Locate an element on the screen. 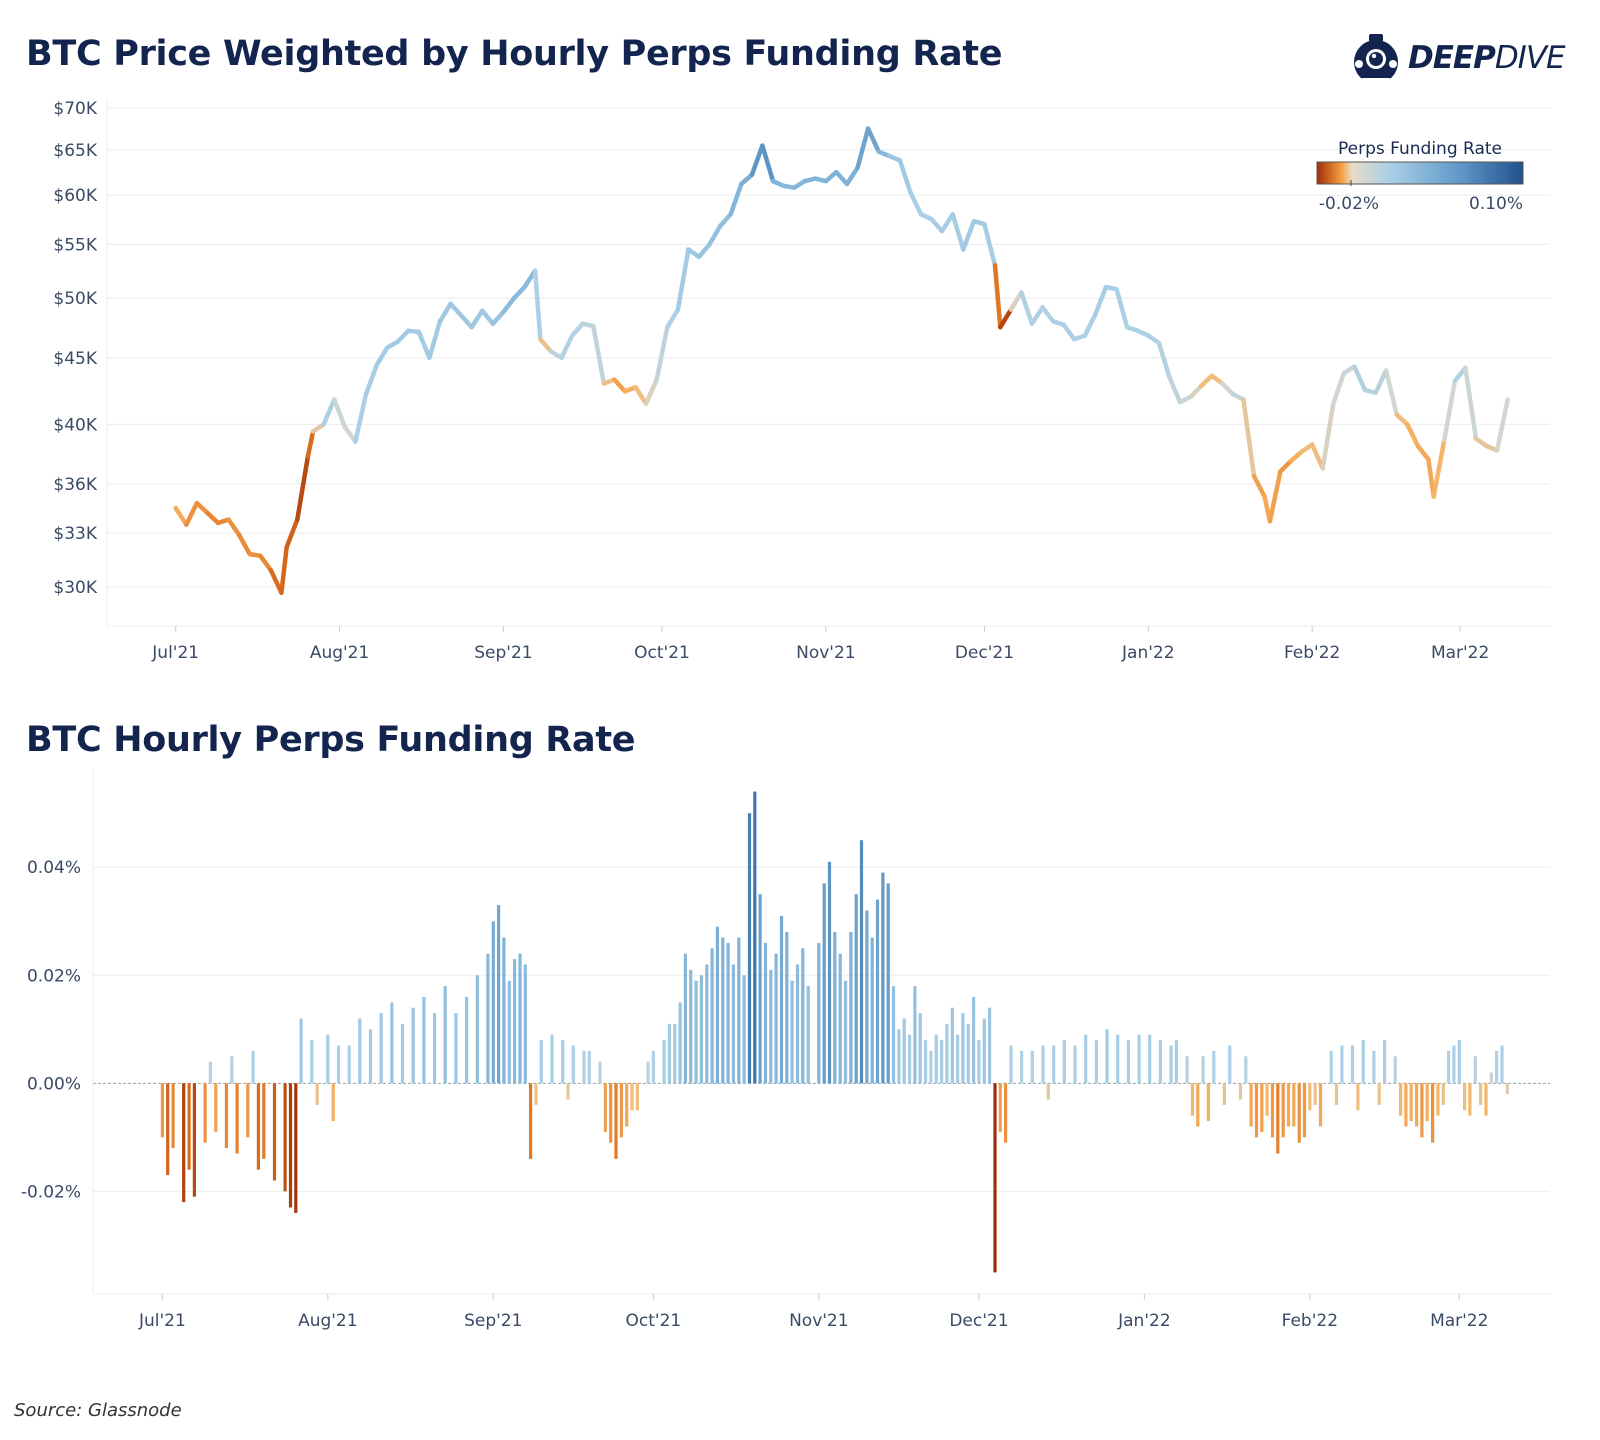 The height and width of the screenshot is (1440, 1600). price-y-tick-label: $40K is located at coordinates (75, 425).